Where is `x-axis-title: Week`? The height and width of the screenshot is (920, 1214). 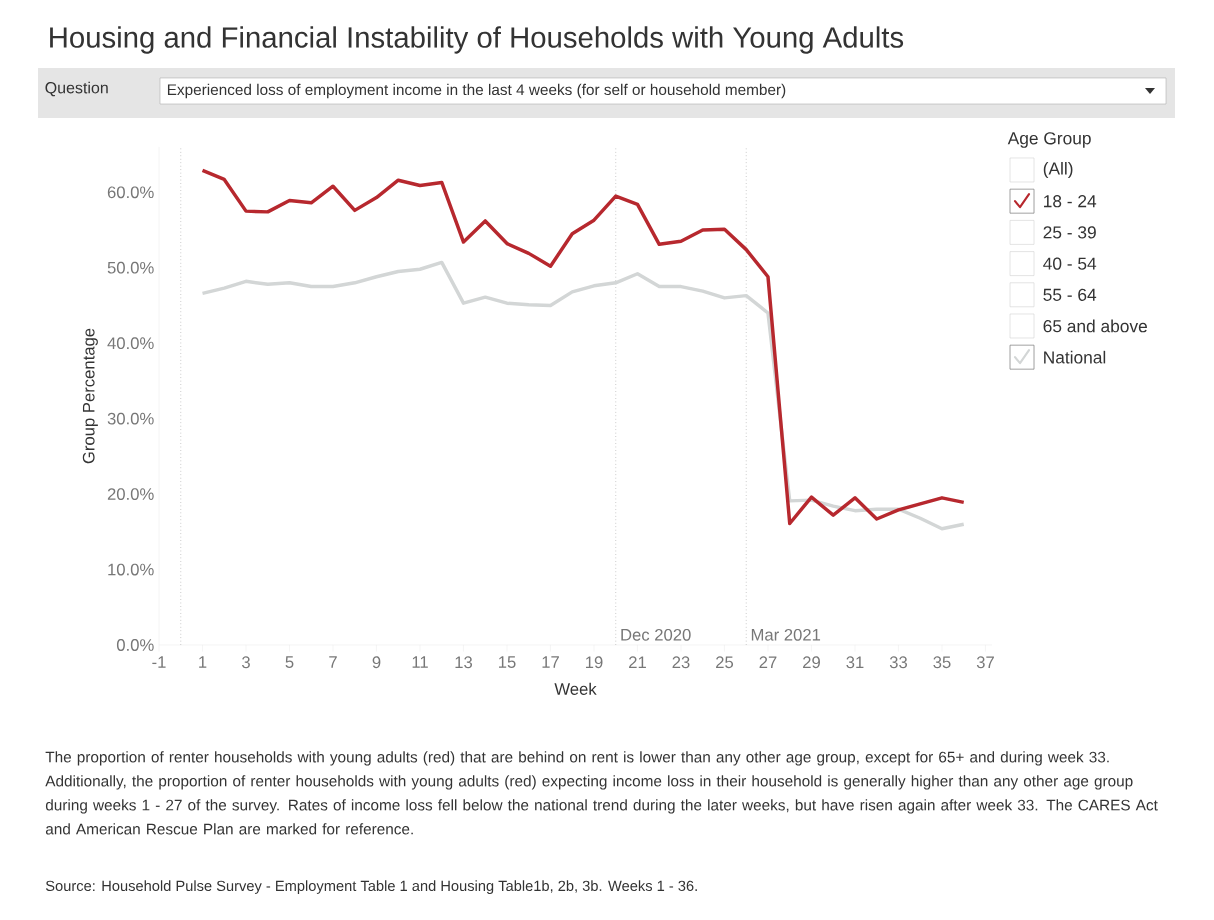 x-axis-title: Week is located at coordinates (575, 688).